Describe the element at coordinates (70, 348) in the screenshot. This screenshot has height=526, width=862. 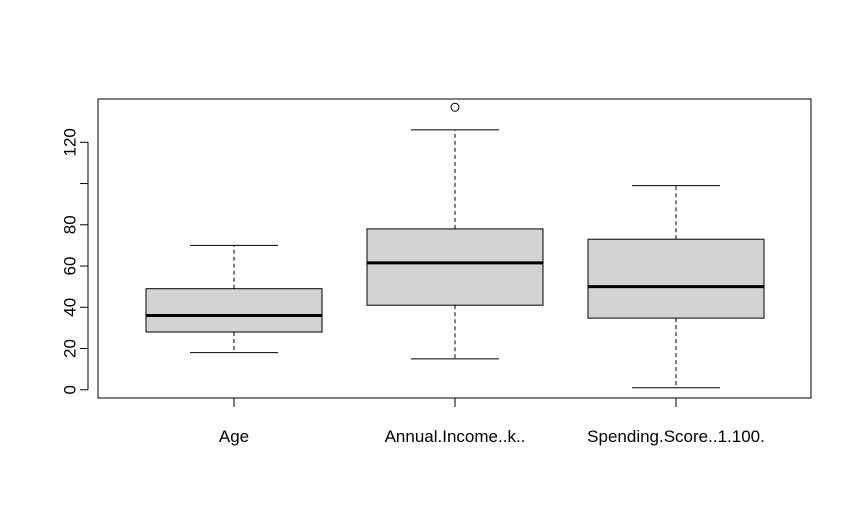
I see `y-tick-label: 20` at that location.